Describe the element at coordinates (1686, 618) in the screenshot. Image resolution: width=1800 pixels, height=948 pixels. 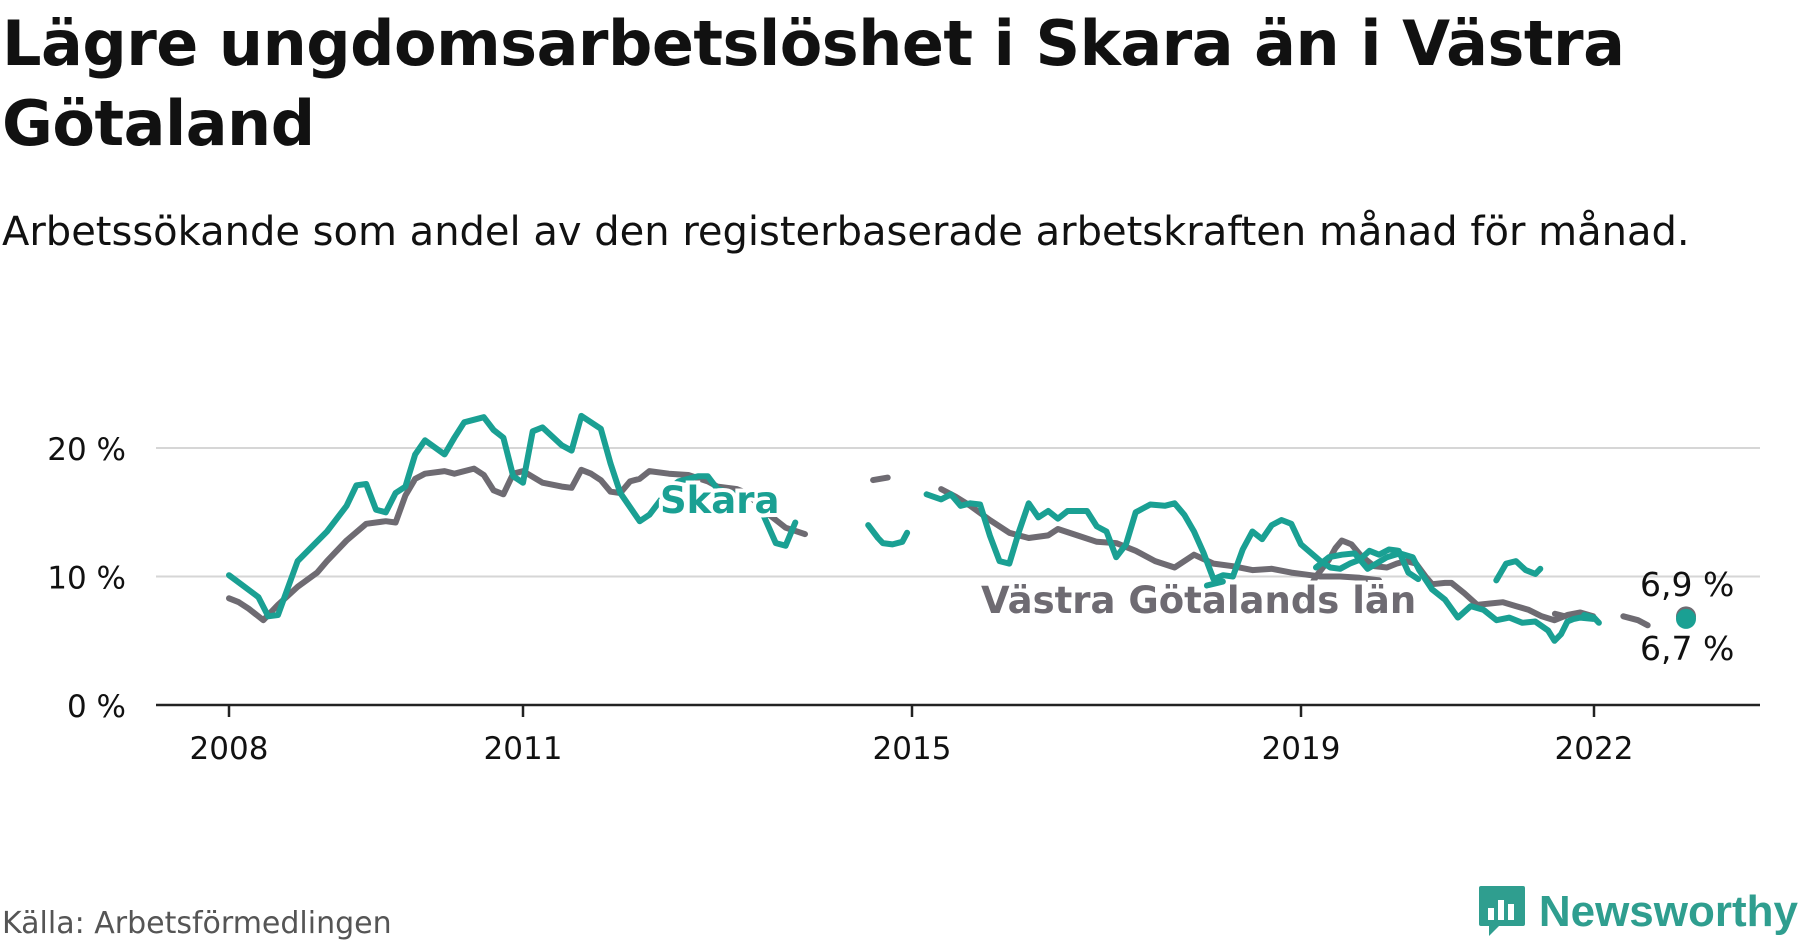
I see `skara-end-dot` at that location.